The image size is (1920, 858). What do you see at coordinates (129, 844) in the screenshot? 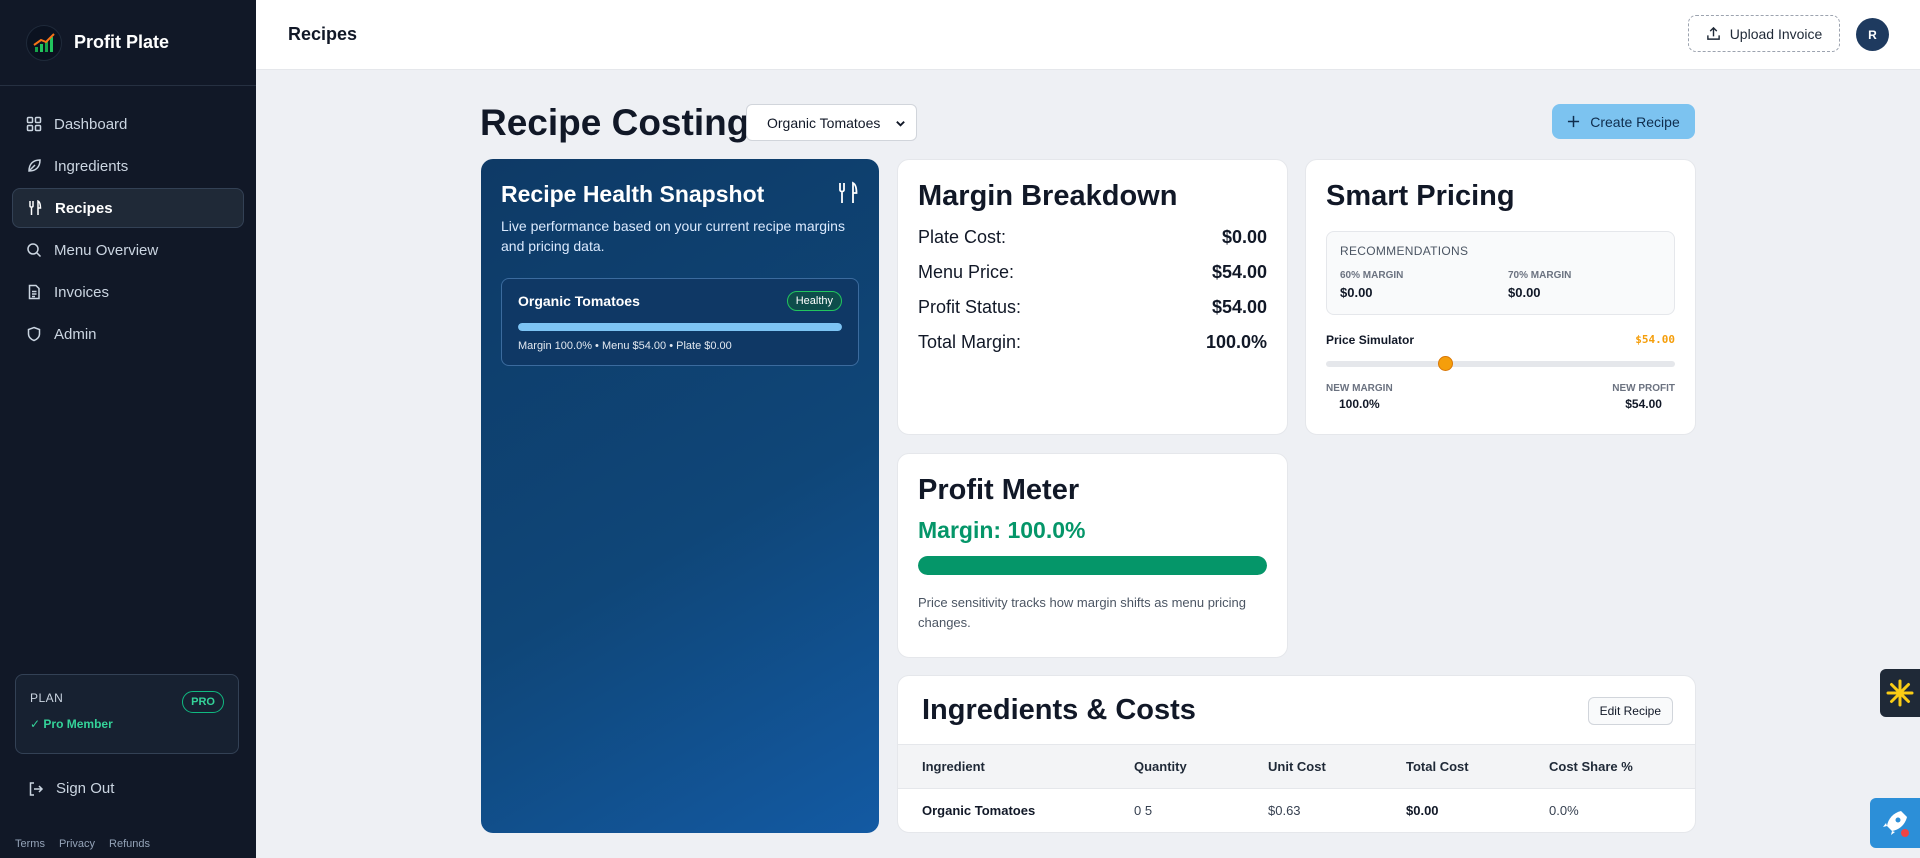
I see `refunds-link: Refunds` at bounding box center [129, 844].